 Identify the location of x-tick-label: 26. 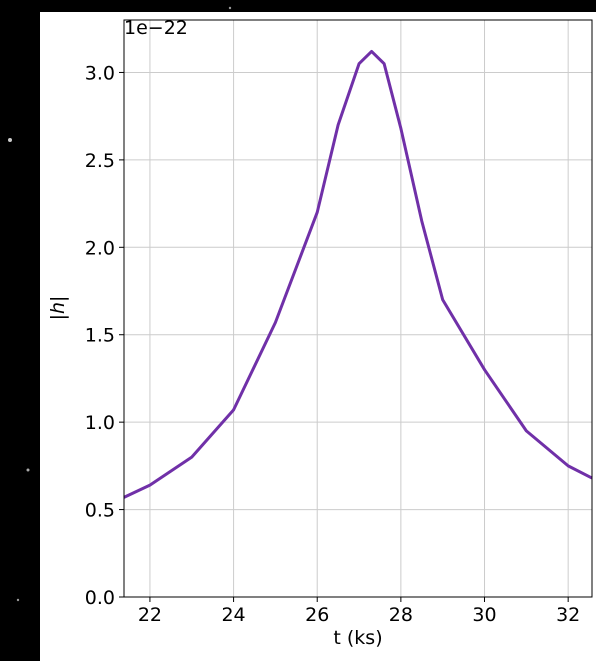
(317, 615).